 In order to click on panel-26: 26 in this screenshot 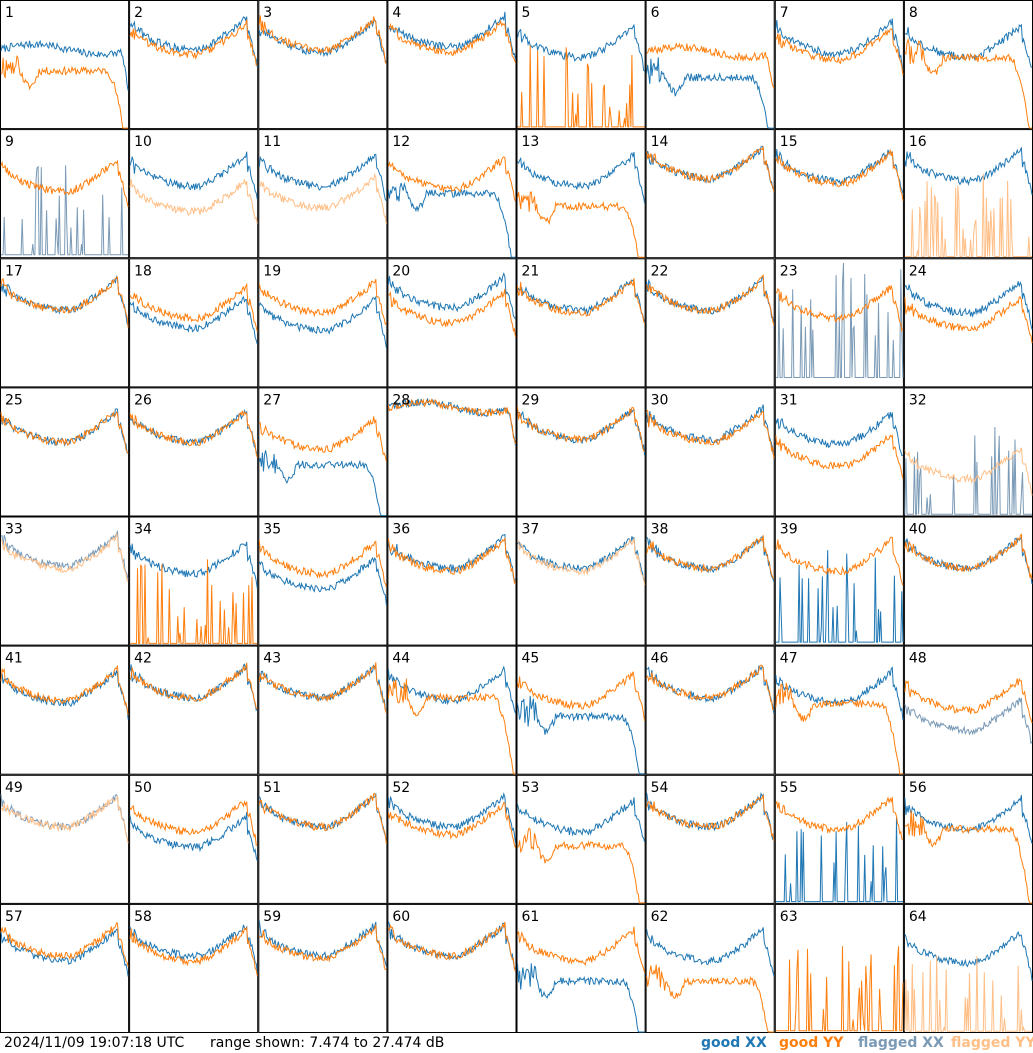, I will do `click(194, 452)`.